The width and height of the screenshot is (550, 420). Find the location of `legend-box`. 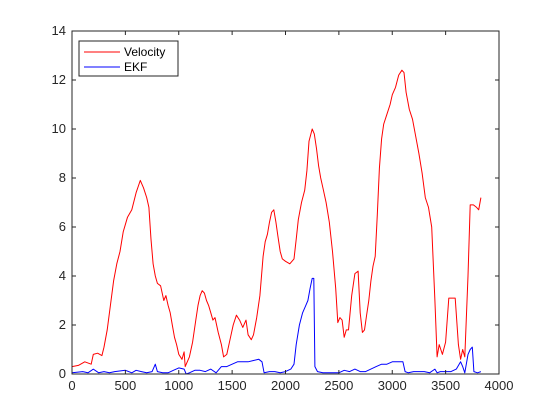

legend-box is located at coordinates (128, 58).